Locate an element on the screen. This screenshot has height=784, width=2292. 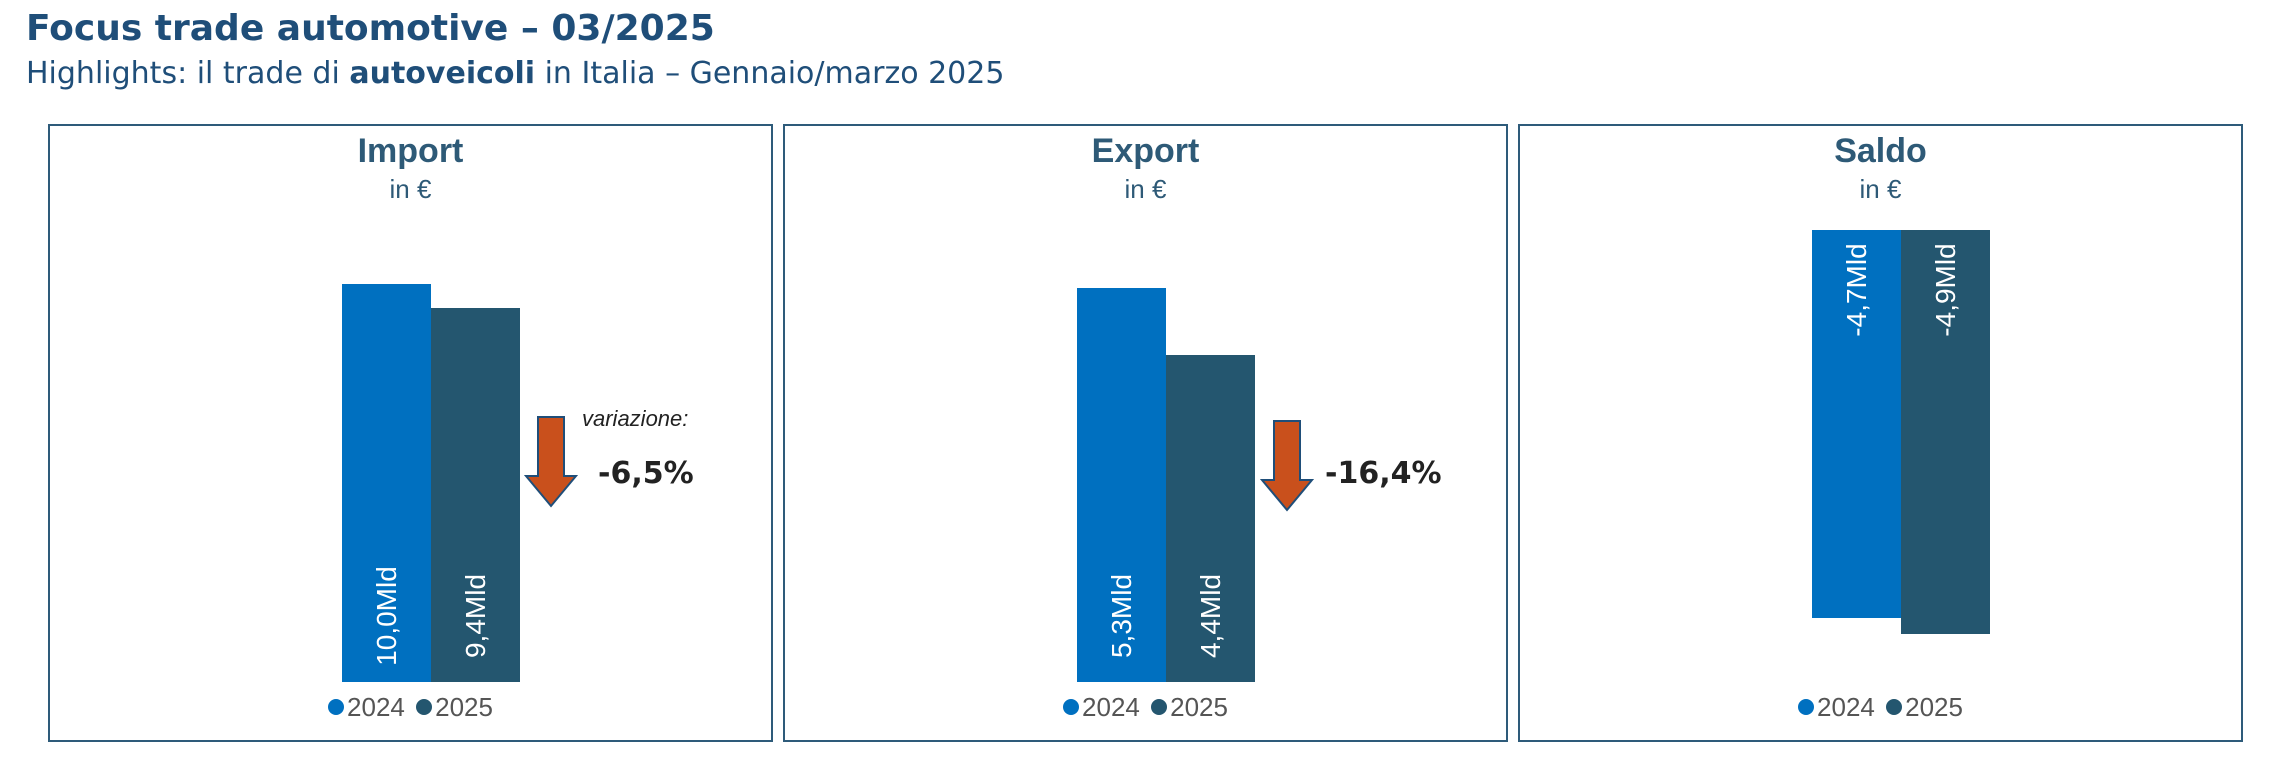
saldo-bar-2025: -4,9Mld is located at coordinates (1945, 432).